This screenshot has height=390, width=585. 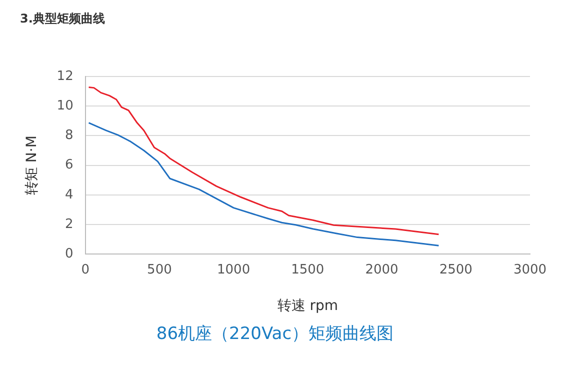 What do you see at coordinates (381, 270) in the screenshot?
I see `x-tick-label: 2000` at bounding box center [381, 270].